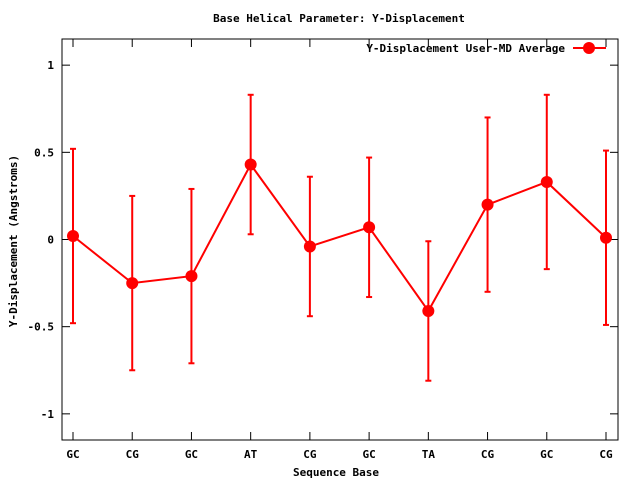 This screenshot has height=480, width=640. Describe the element at coordinates (50, 240) in the screenshot. I see `y-tick-label: 0` at that location.